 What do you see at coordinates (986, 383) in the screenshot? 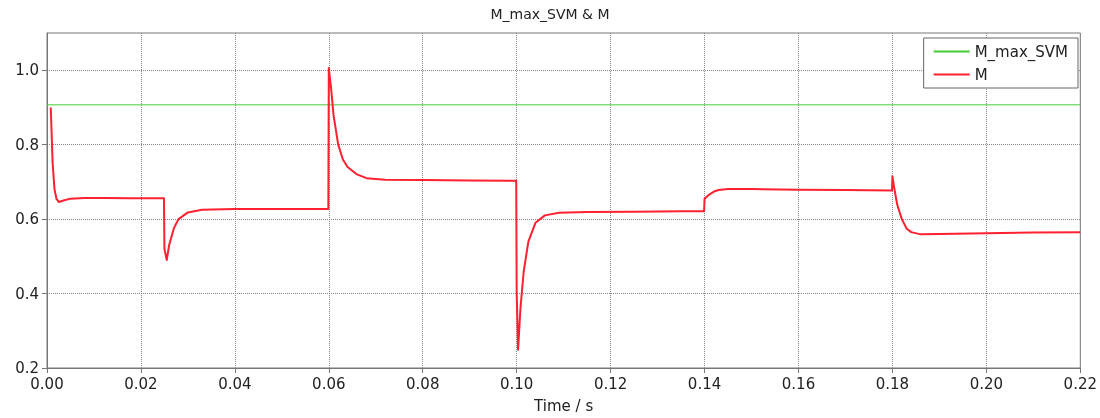
I see `x-tick-label: 0.20` at bounding box center [986, 383].